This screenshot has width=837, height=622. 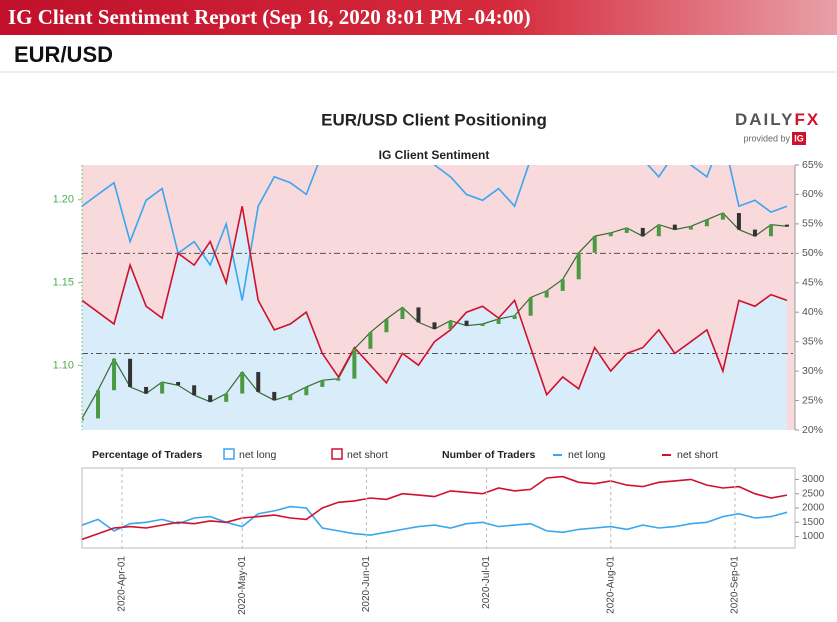 I want to click on y-tick-label: 1.15, so click(x=63, y=283).